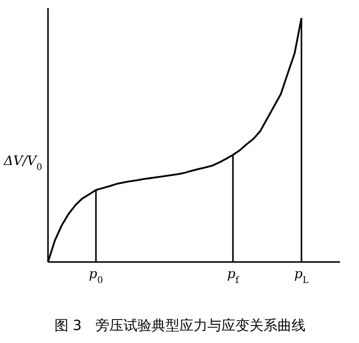 The height and width of the screenshot is (343, 359). What do you see at coordinates (96, 276) in the screenshot?
I see `x-tick-label: p$_{0}$` at bounding box center [96, 276].